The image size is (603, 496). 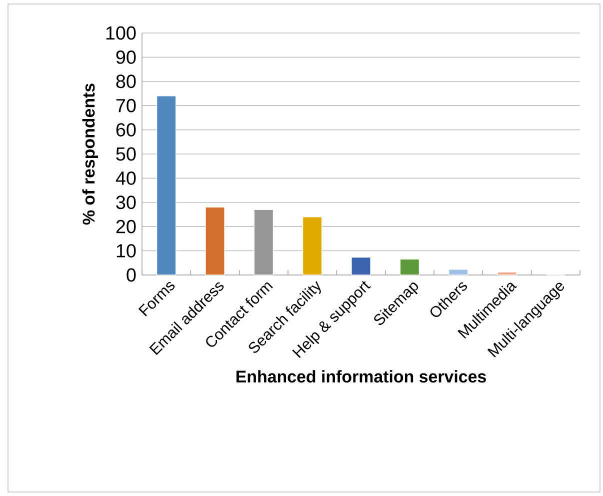 What do you see at coordinates (126, 57) in the screenshot?
I see `y-tick-label: 90` at bounding box center [126, 57].